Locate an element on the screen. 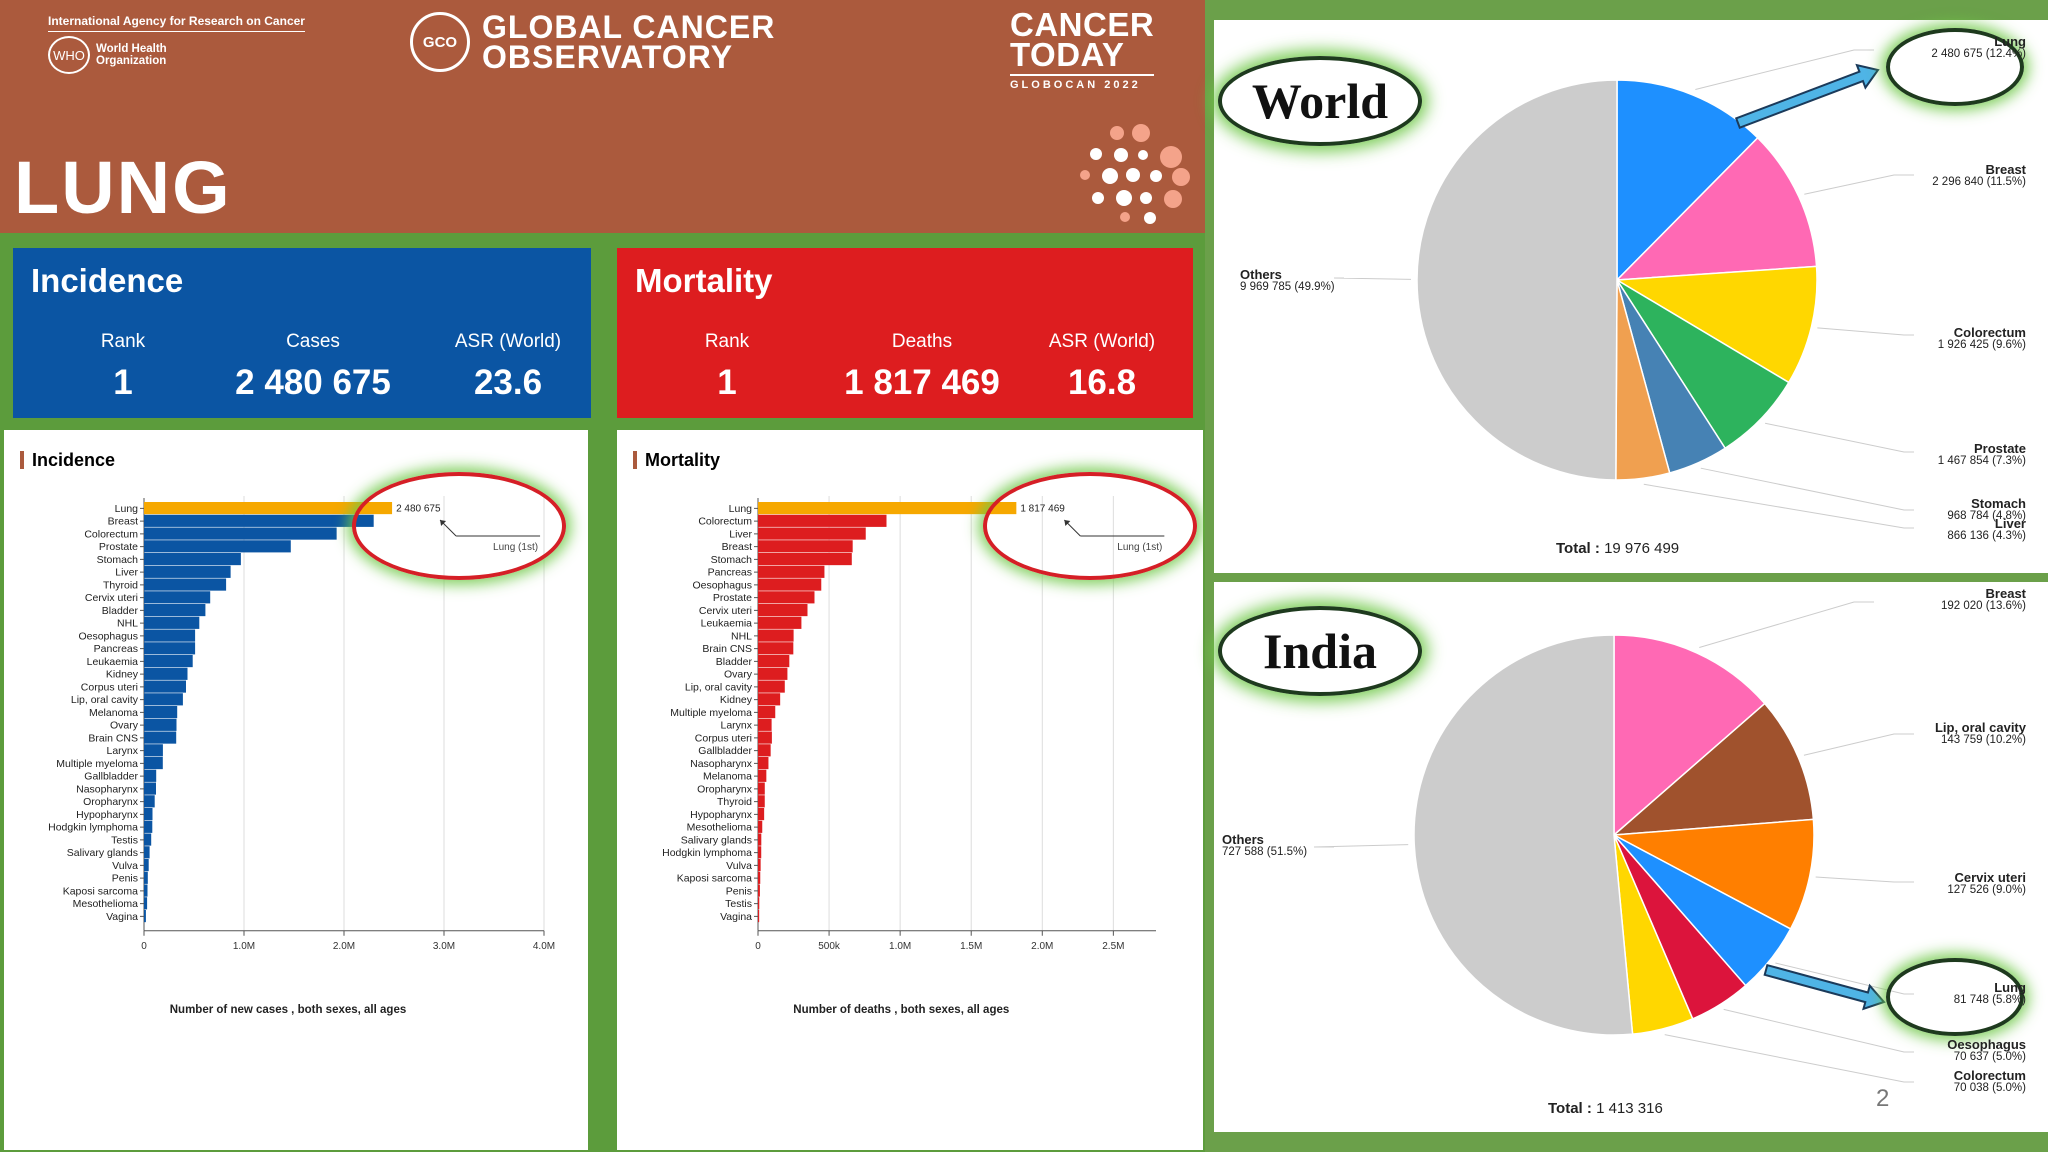 The height and width of the screenshot is (1152, 2048). incidence-rank-value: 1 is located at coordinates (123, 382).